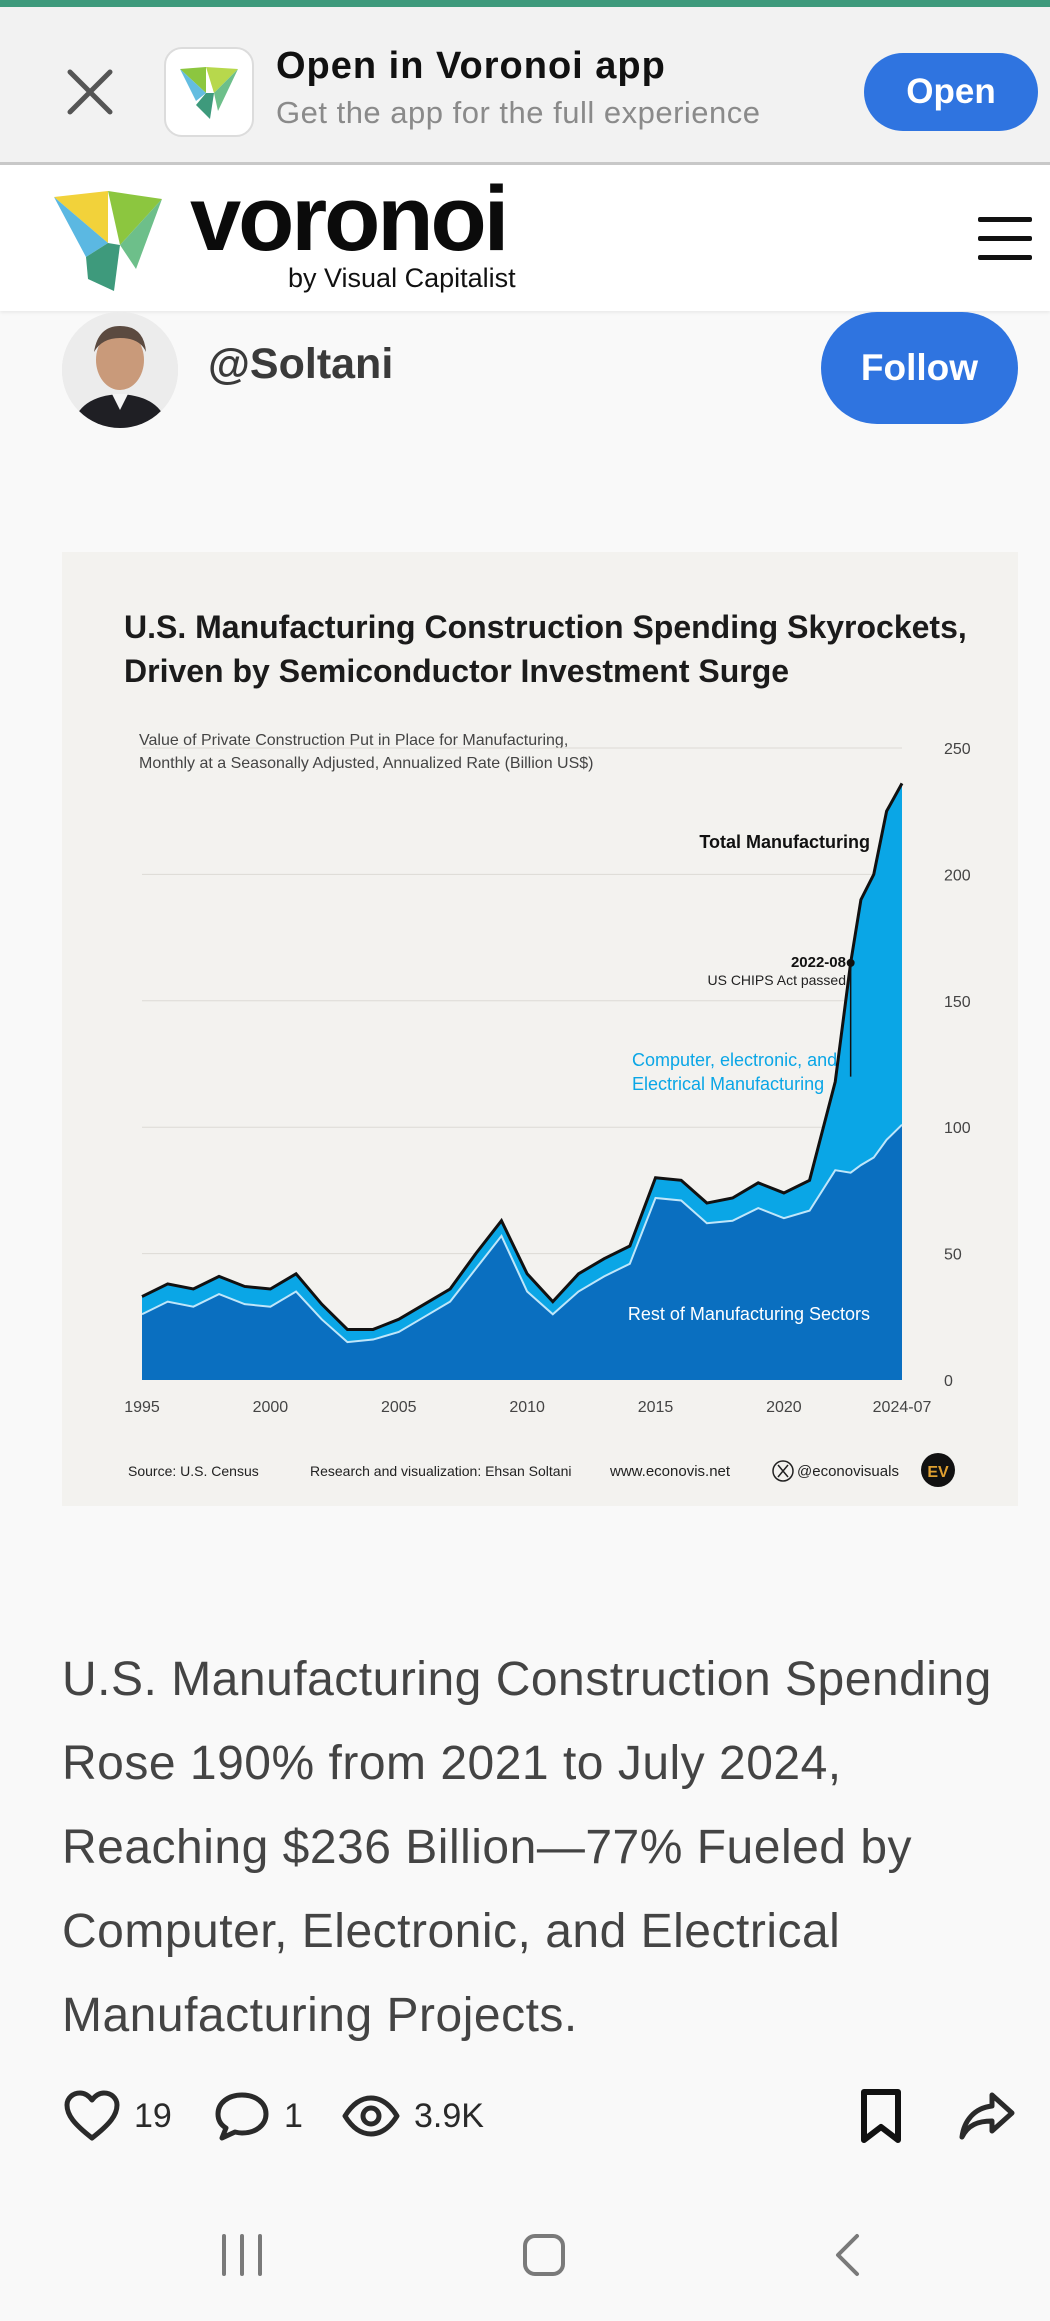  I want to click on x-tick-label: 2005, so click(399, 1407).